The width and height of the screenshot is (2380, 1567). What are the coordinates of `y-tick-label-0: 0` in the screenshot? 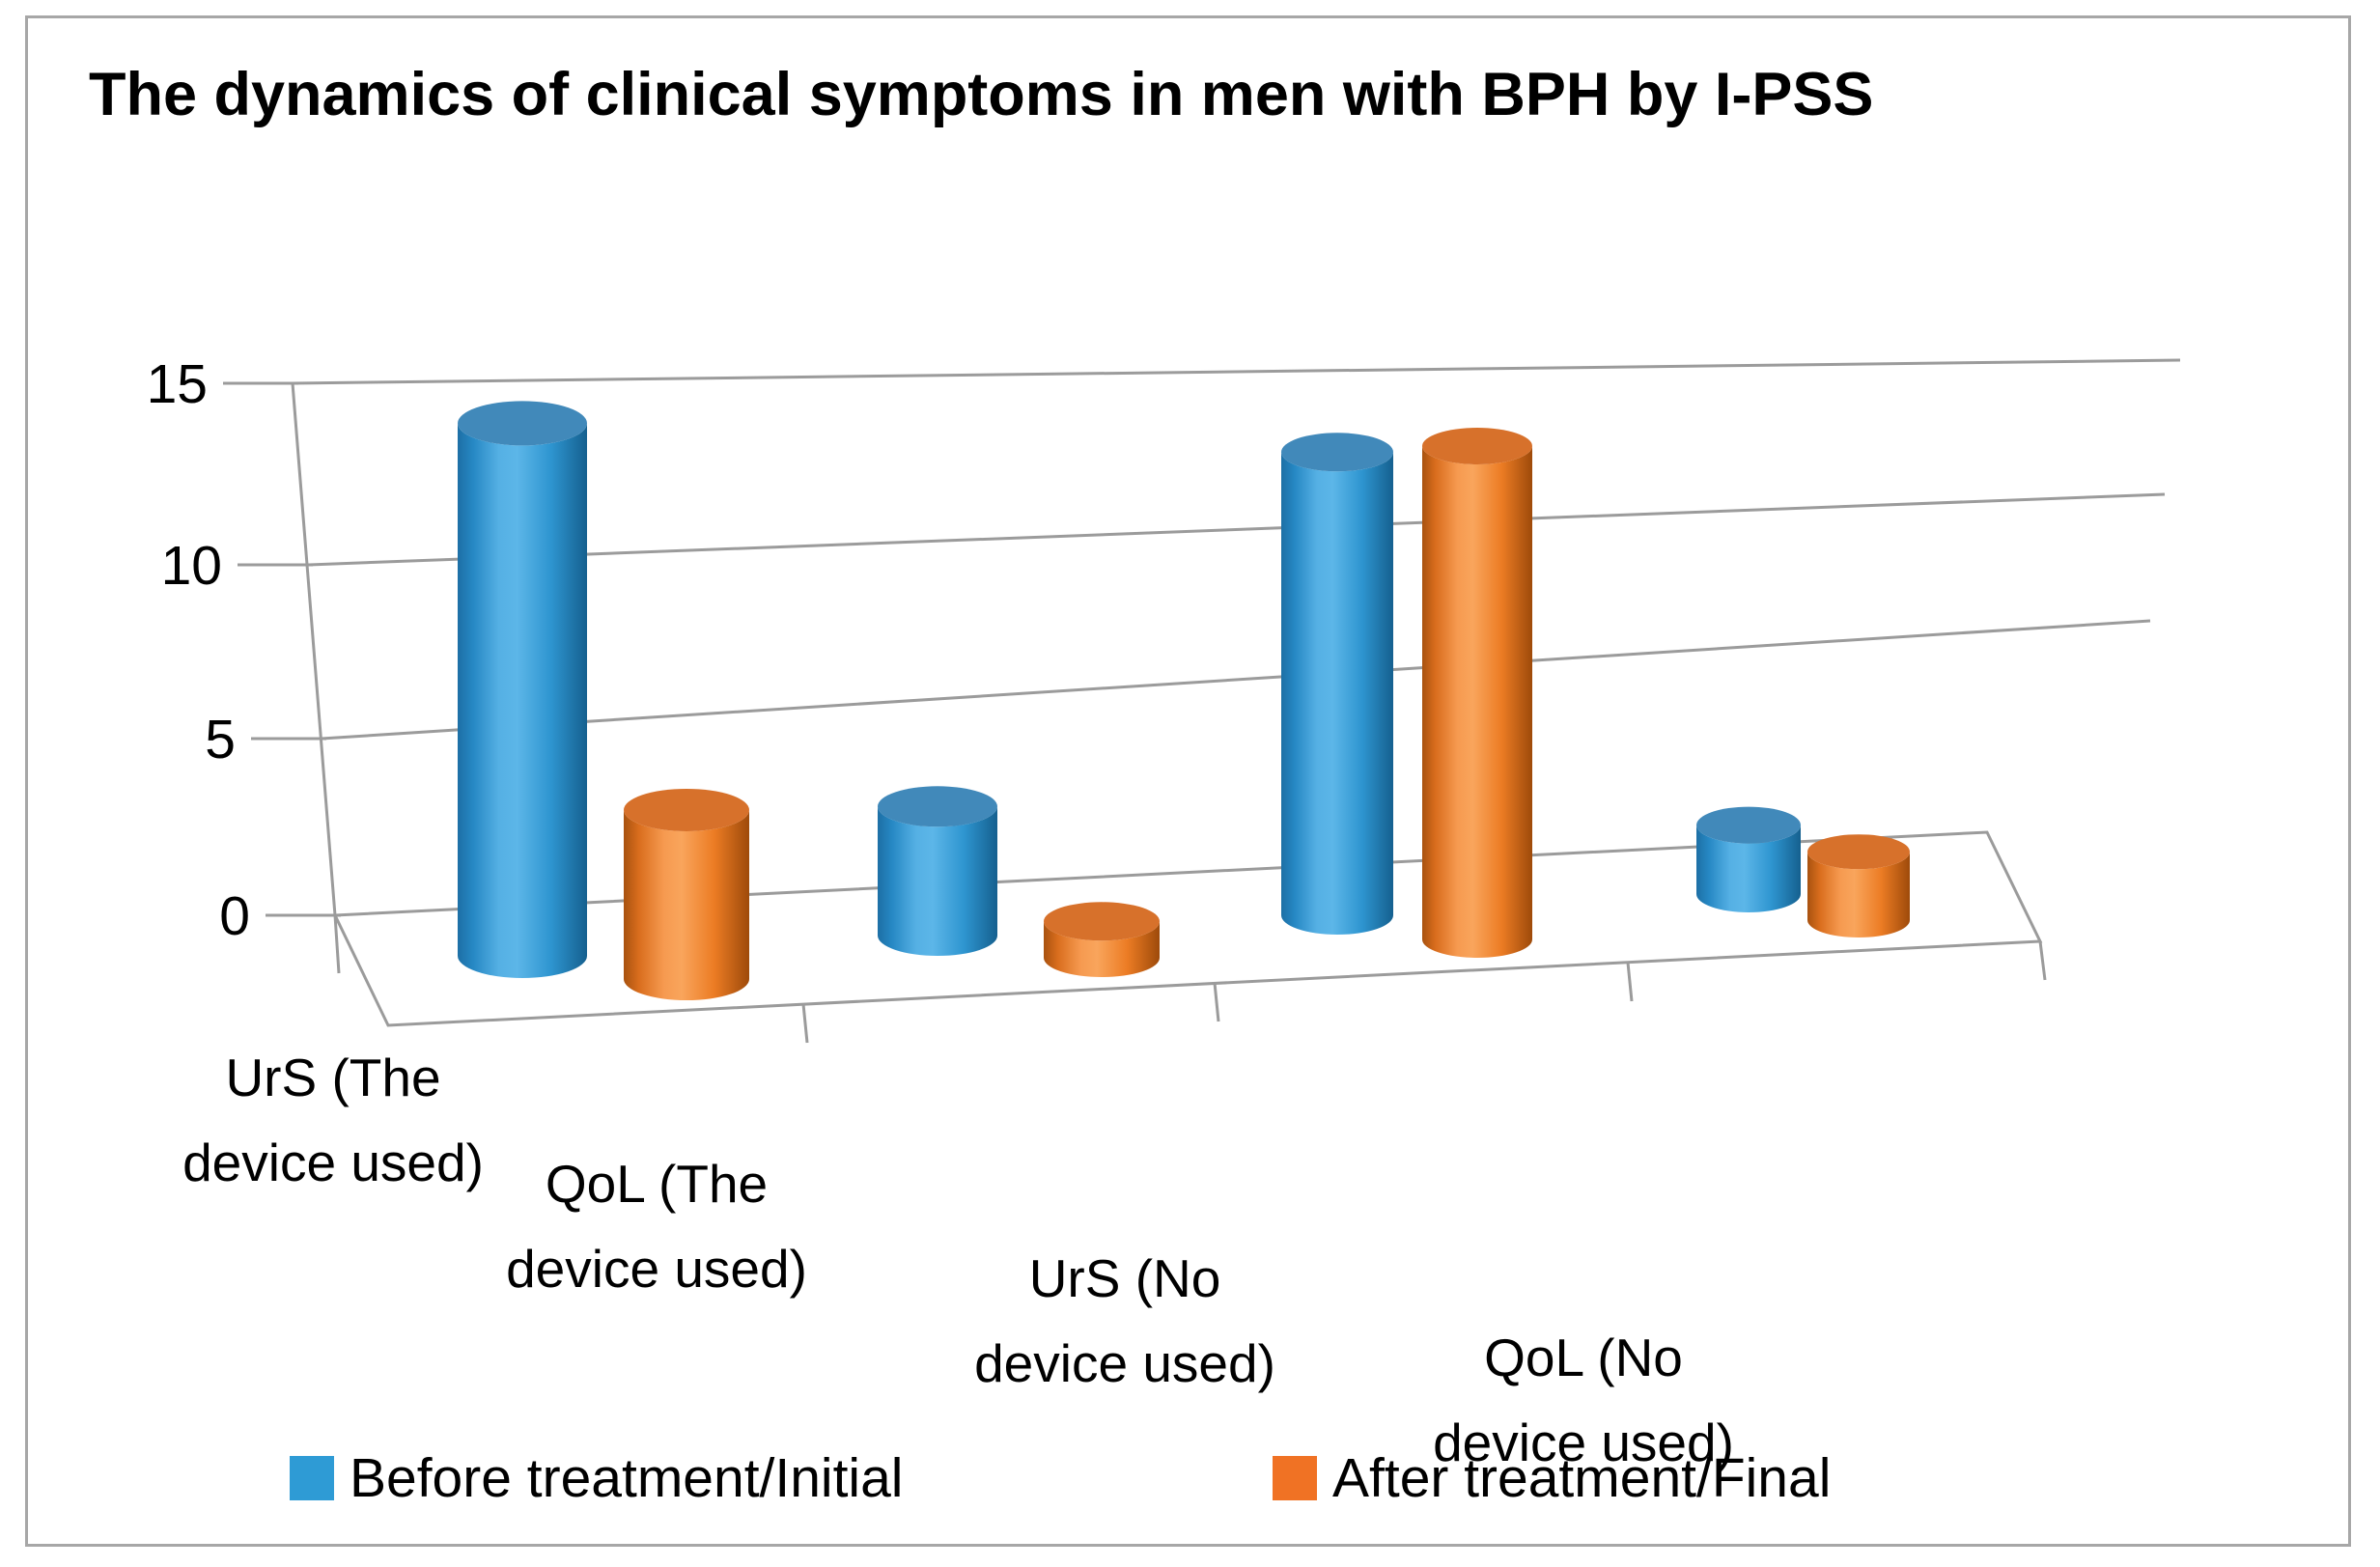 It's located at (235, 916).